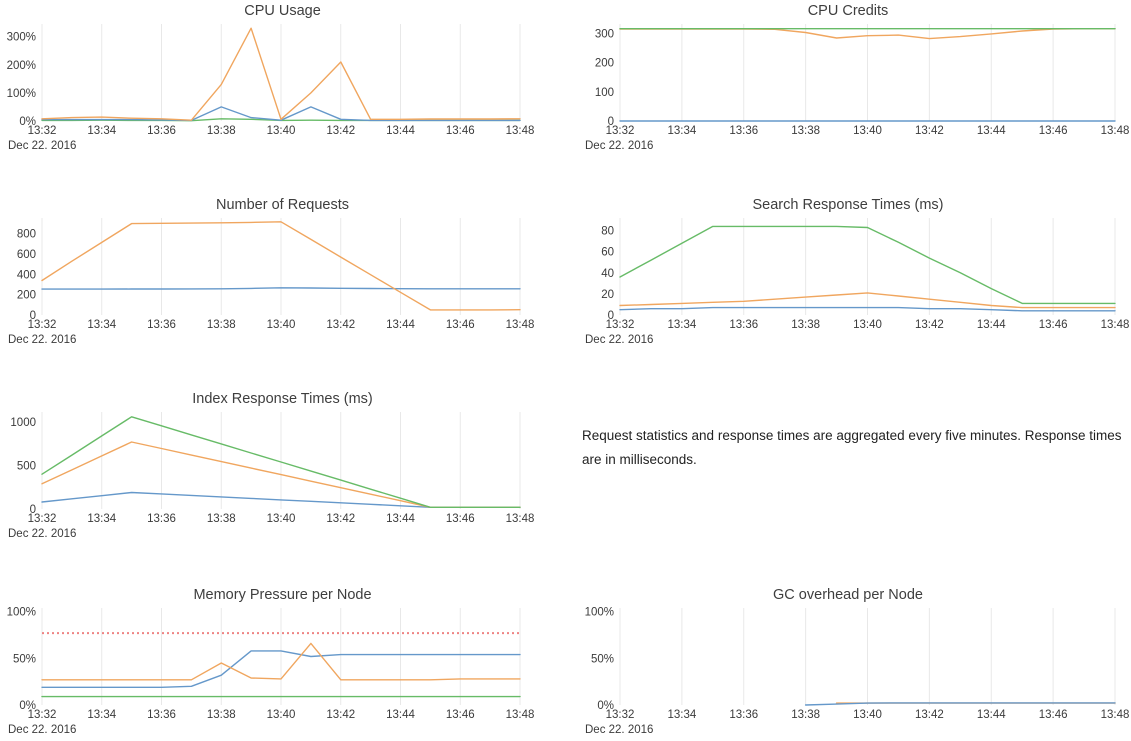  What do you see at coordinates (607, 232) in the screenshot?
I see `y-tick-label: 80` at bounding box center [607, 232].